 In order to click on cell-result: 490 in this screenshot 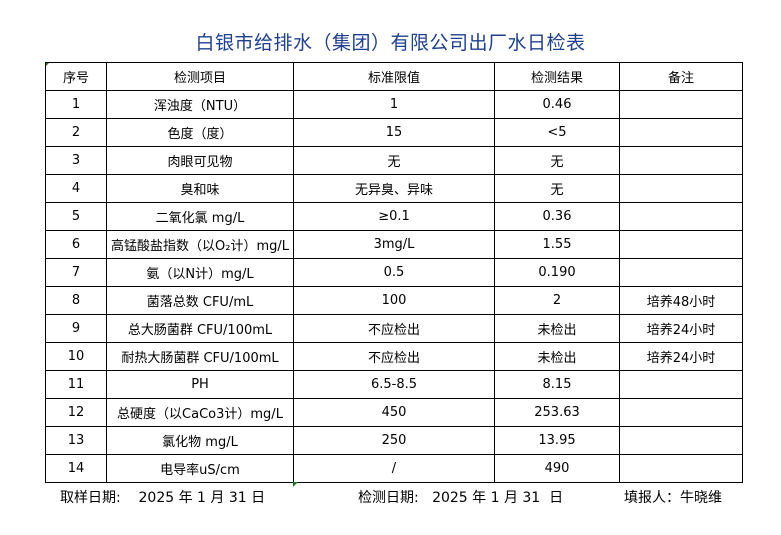, I will do `click(557, 468)`.